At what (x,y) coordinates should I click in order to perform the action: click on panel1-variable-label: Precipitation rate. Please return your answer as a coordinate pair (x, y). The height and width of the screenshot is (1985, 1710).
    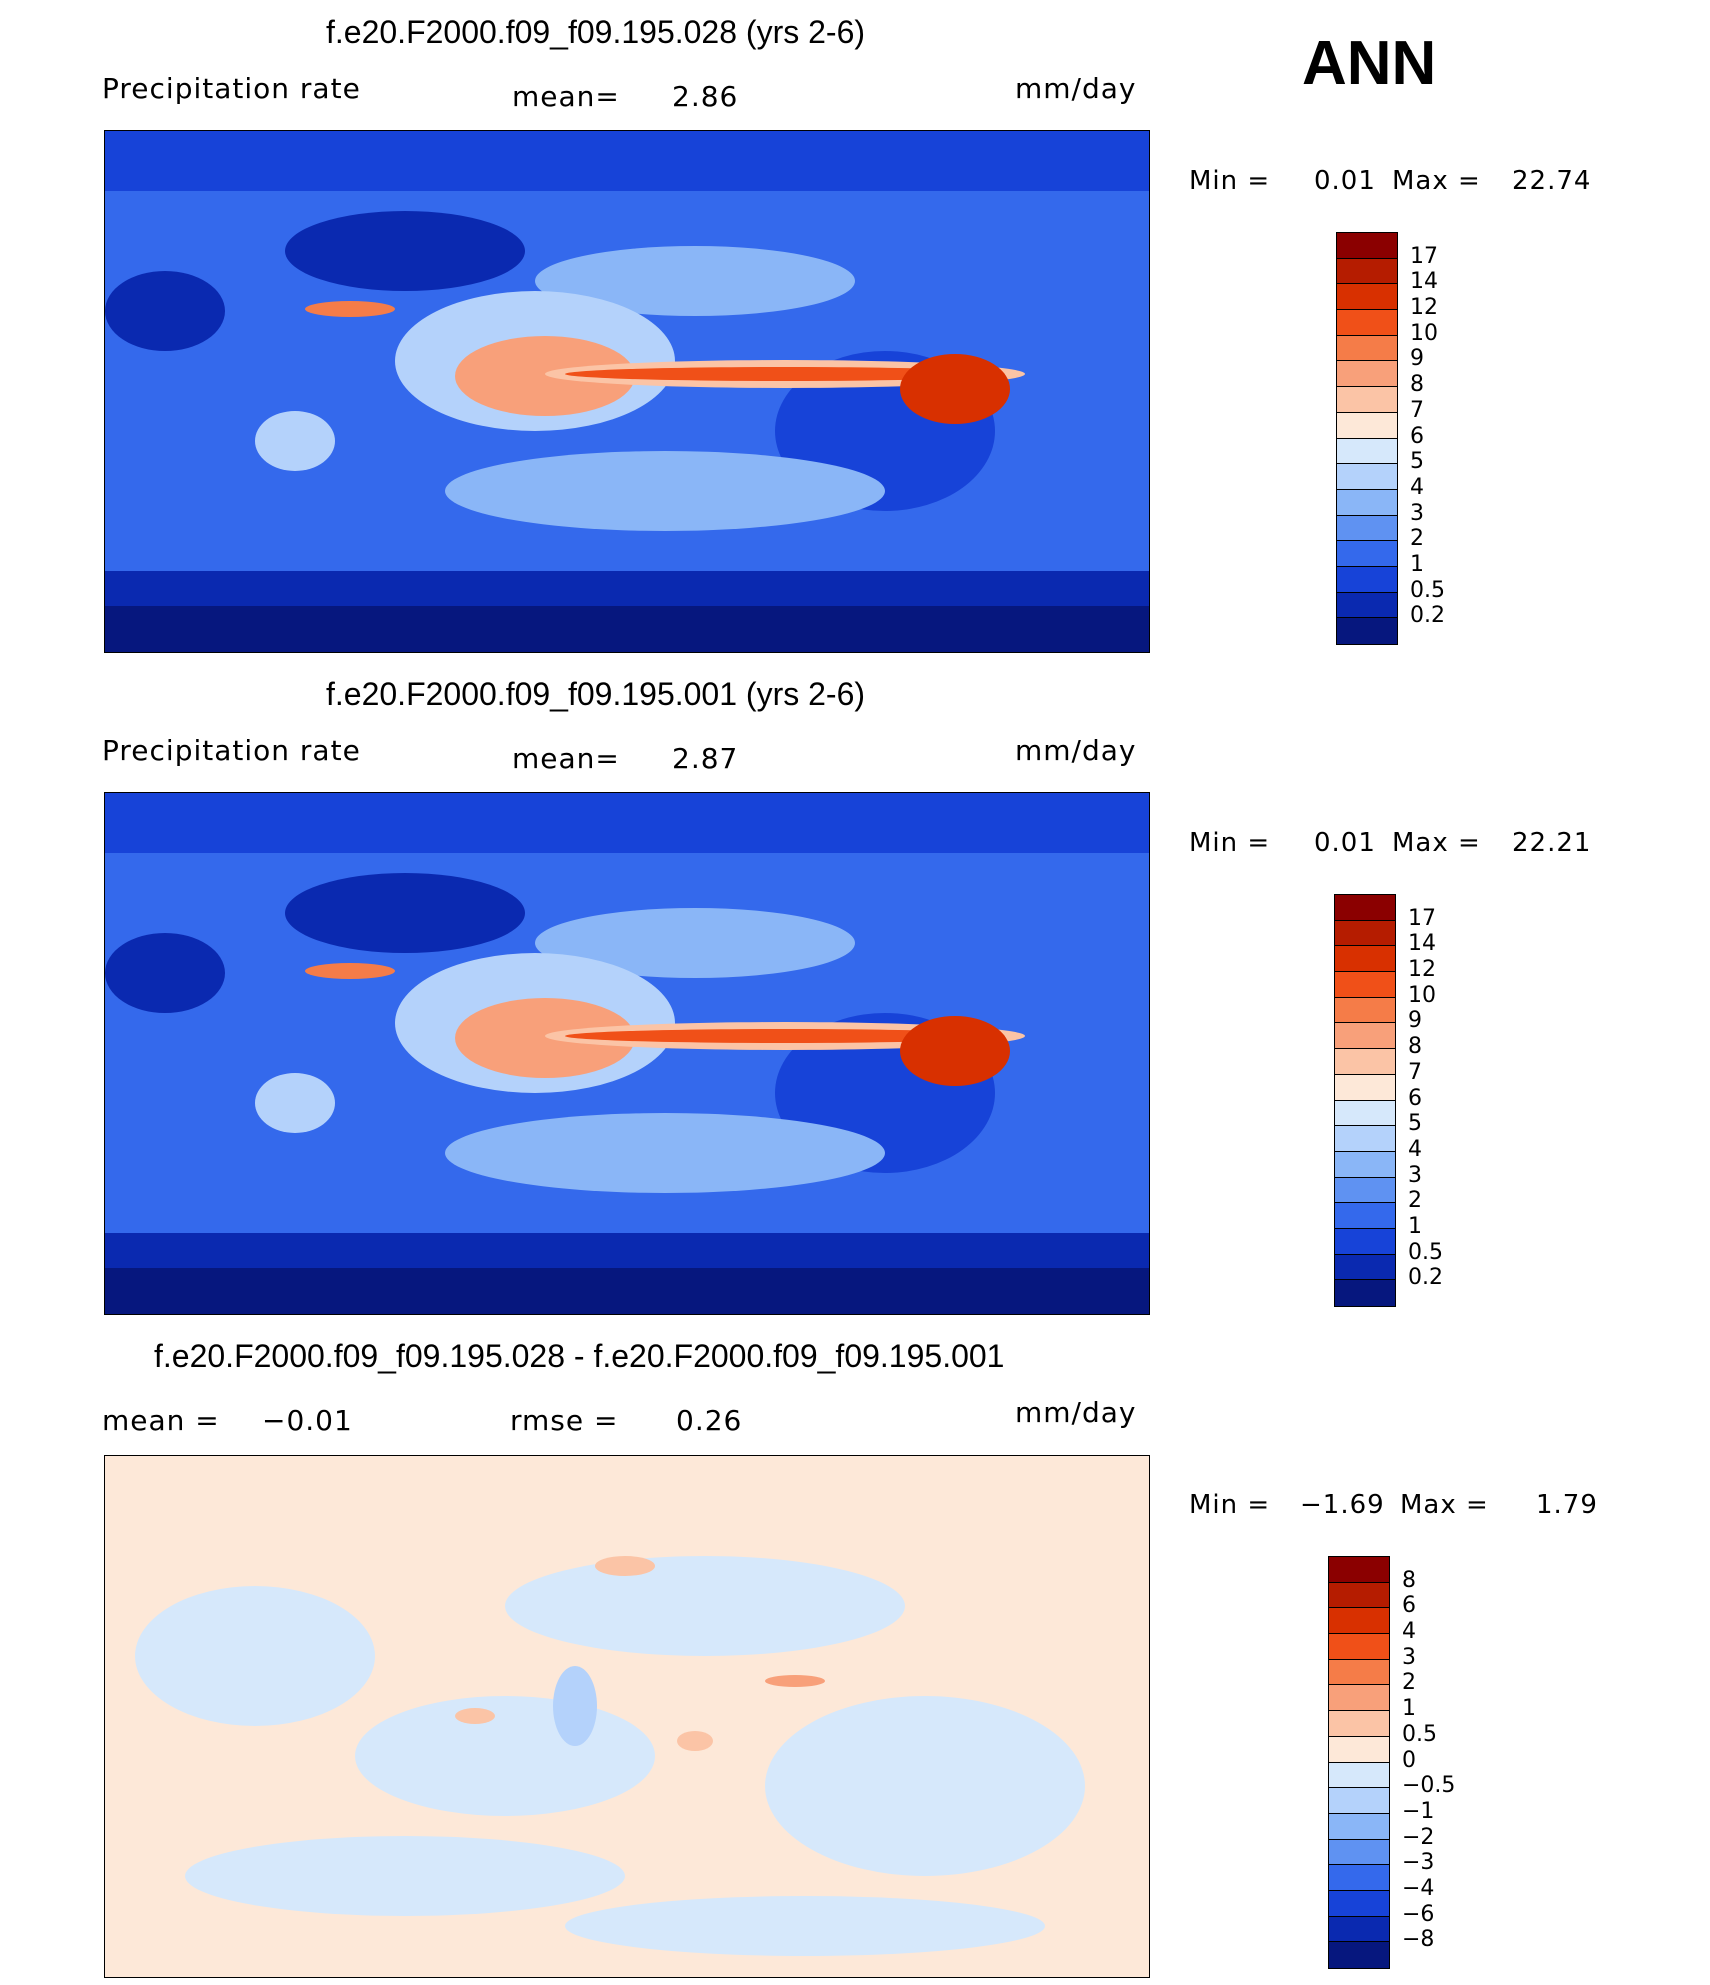
    Looking at the image, I should click on (231, 88).